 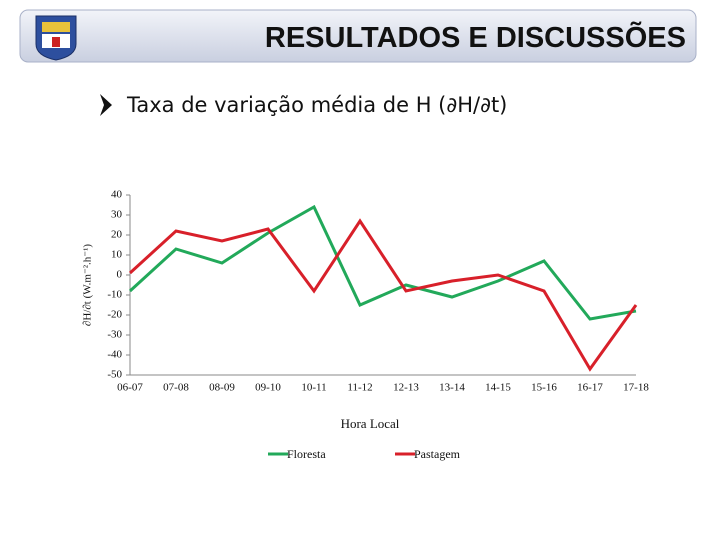 What do you see at coordinates (114, 375) in the screenshot?
I see `y-tick-label: -50` at bounding box center [114, 375].